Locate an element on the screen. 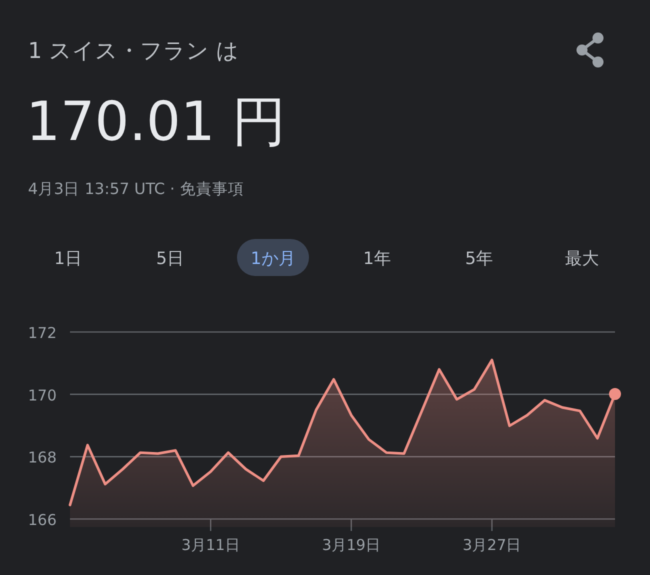 This screenshot has height=575, width=650. annotation: 5年 is located at coordinates (479, 259).